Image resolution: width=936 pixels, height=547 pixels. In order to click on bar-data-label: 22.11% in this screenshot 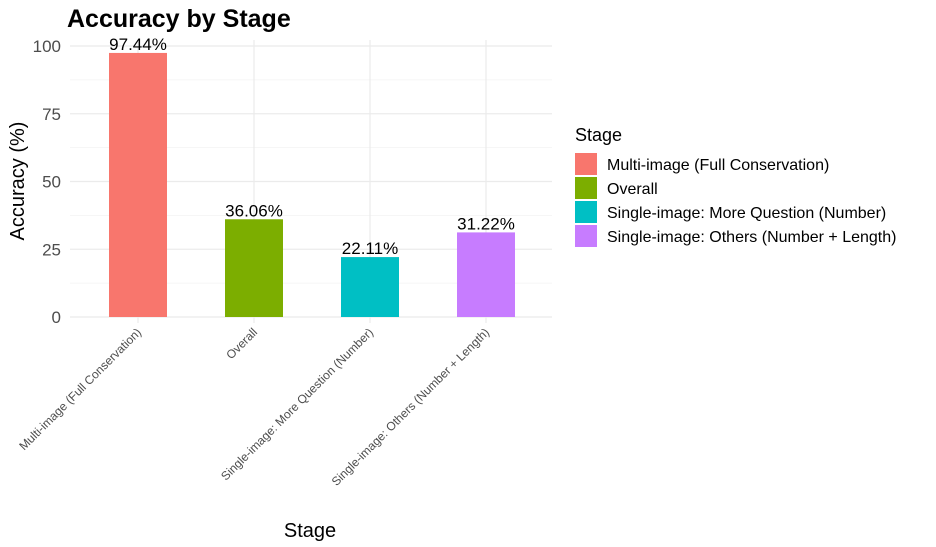, I will do `click(370, 248)`.